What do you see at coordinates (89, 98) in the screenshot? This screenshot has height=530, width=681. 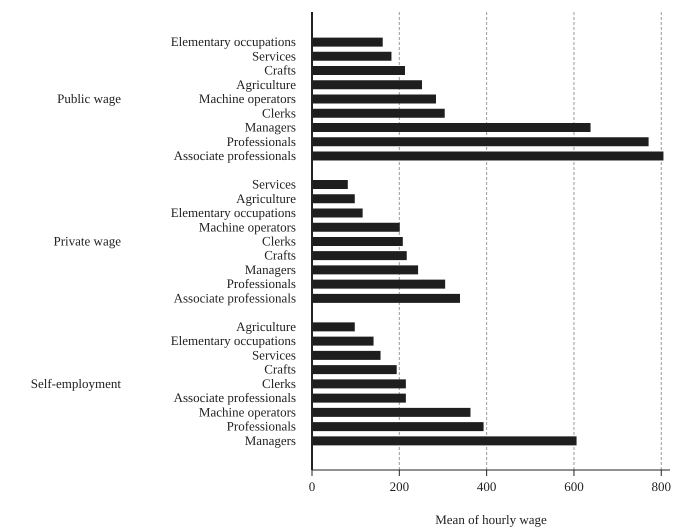 I see `text: Public wage` at bounding box center [89, 98].